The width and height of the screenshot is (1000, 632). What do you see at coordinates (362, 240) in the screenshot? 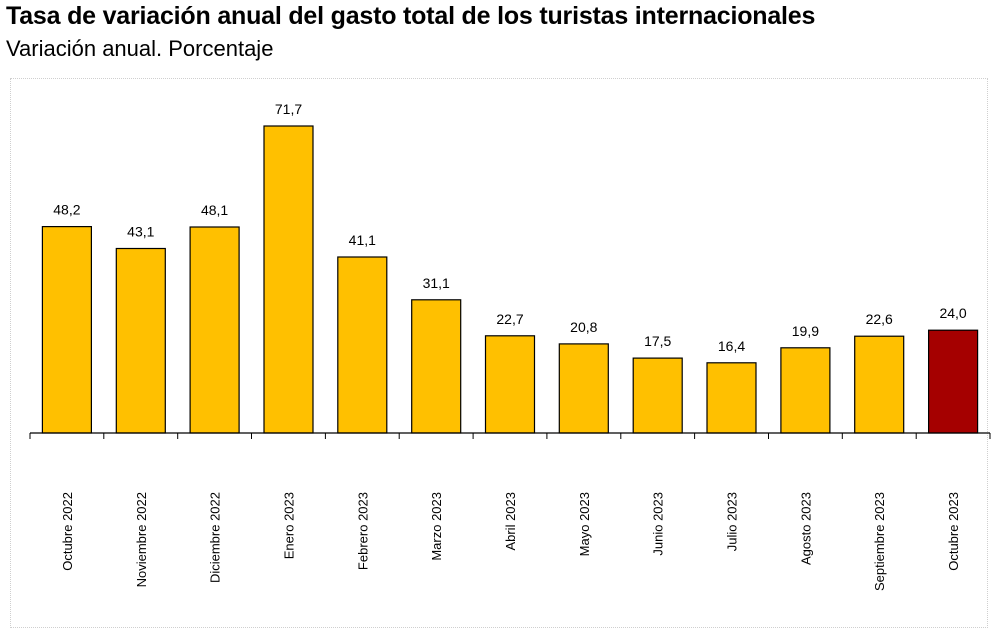
I see `data-label-4: 41,1` at bounding box center [362, 240].